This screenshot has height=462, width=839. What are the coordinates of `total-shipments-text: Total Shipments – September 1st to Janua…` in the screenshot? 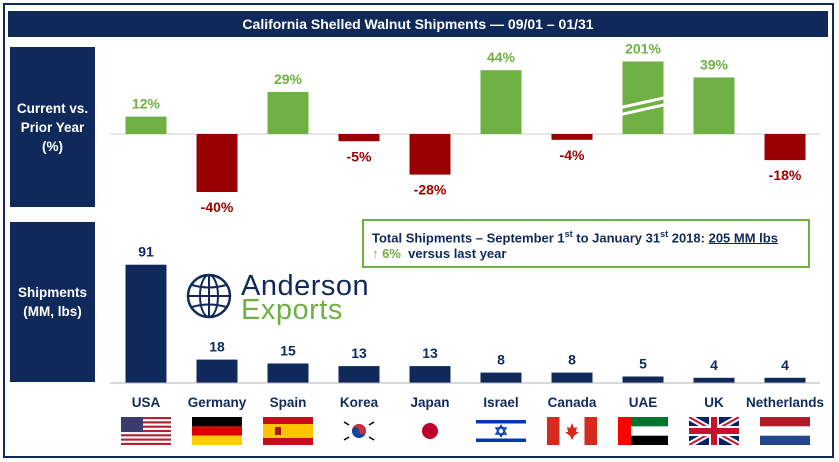 It's located at (586, 235).